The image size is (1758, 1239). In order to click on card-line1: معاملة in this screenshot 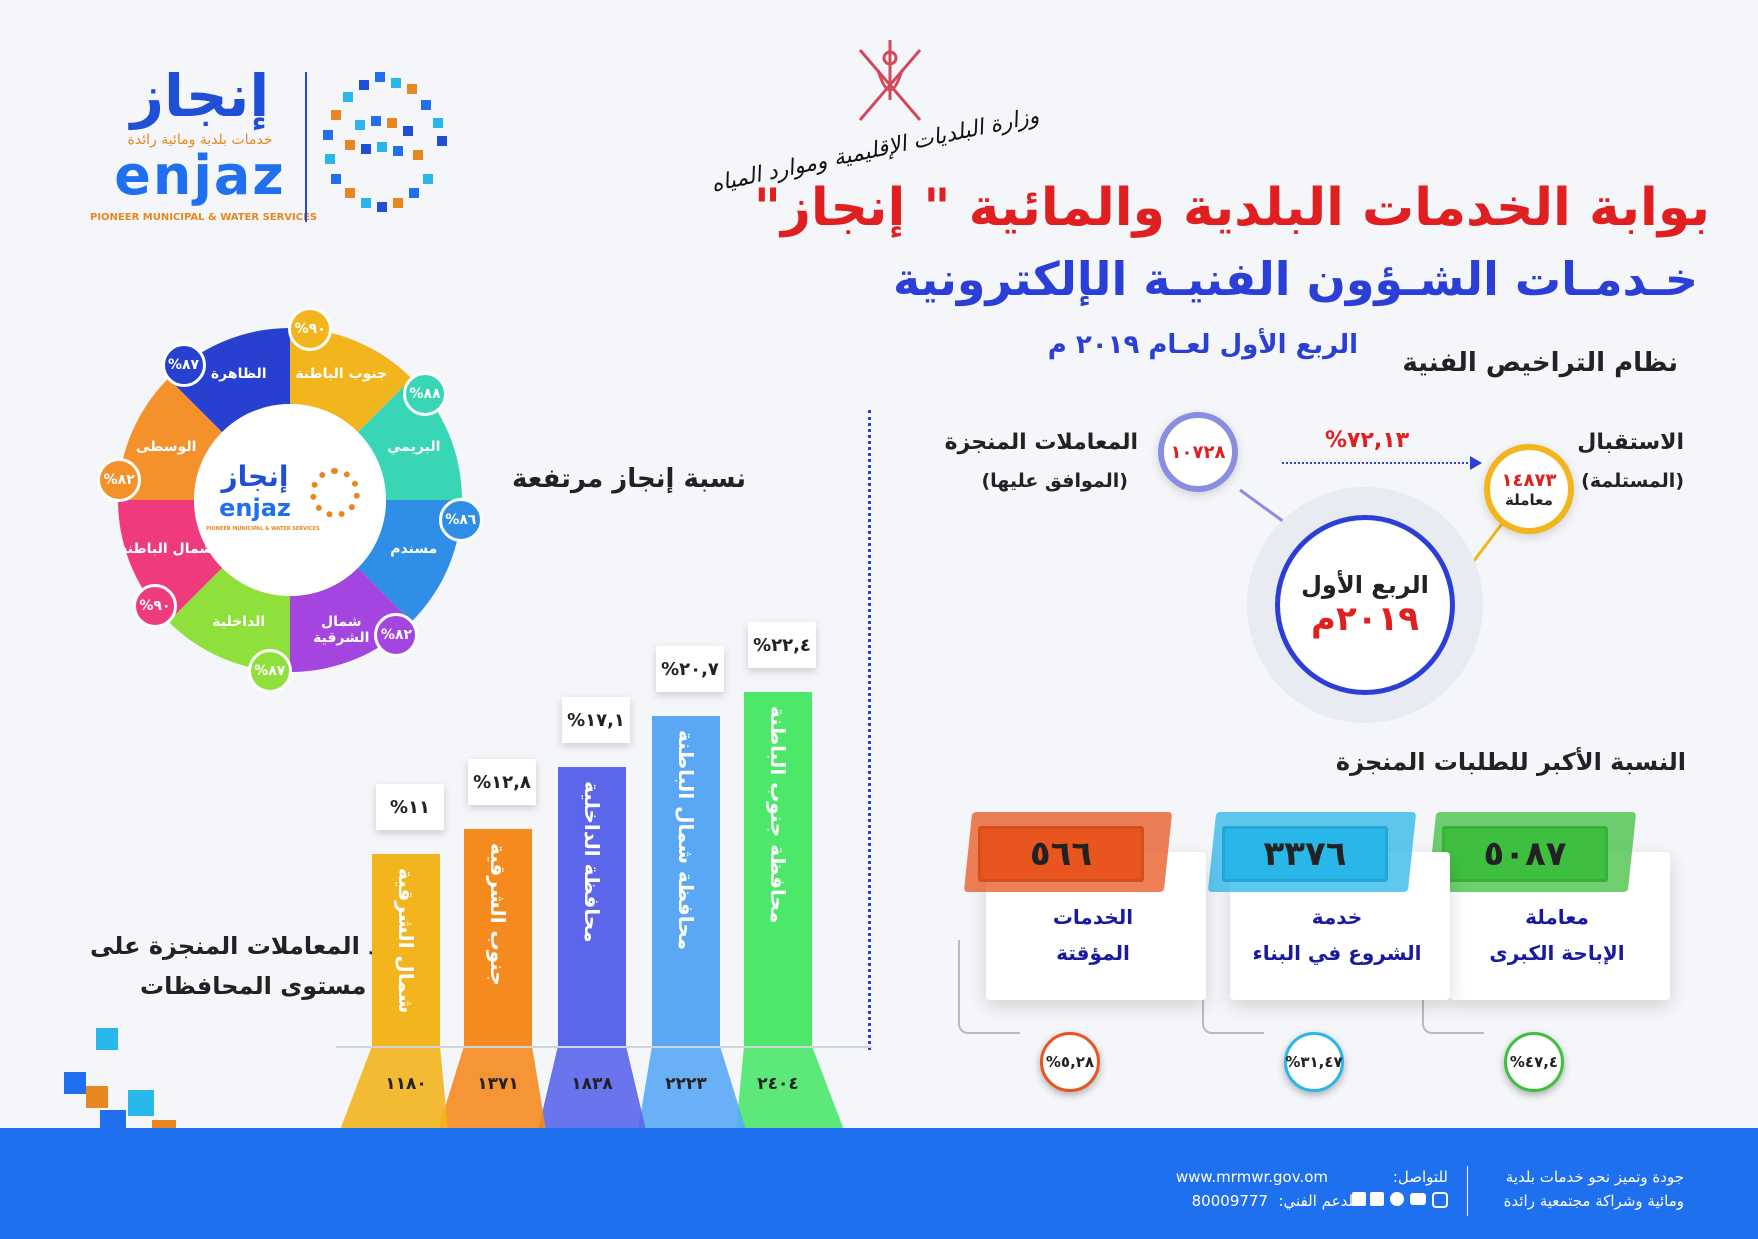, I will do `click(1557, 917)`.